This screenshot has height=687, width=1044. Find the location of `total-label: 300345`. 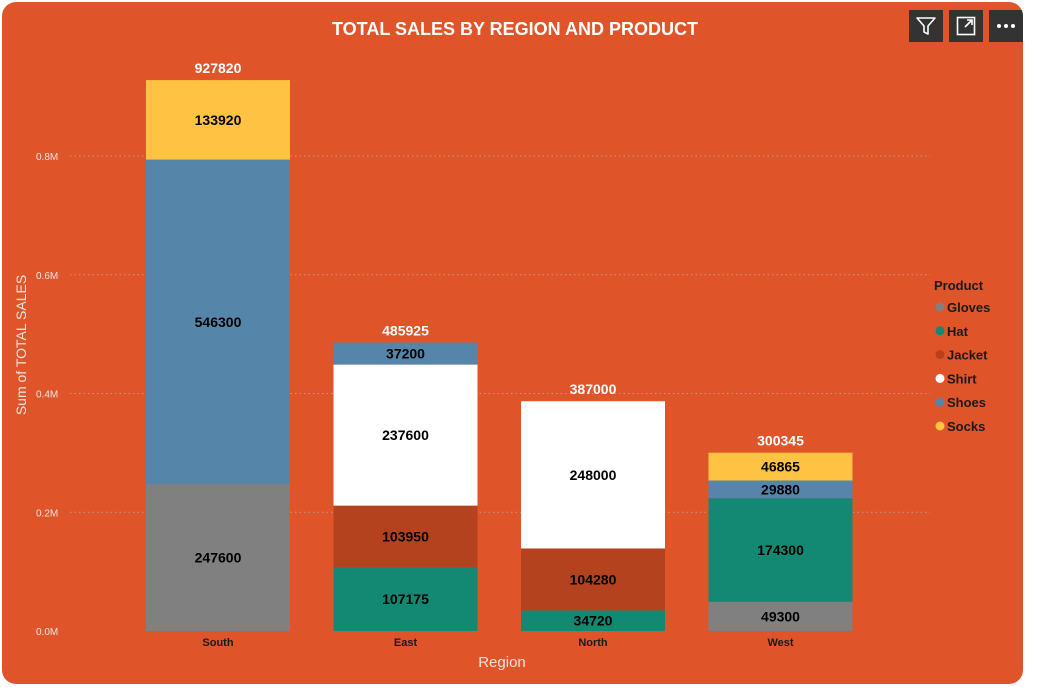

total-label: 300345 is located at coordinates (780, 441).